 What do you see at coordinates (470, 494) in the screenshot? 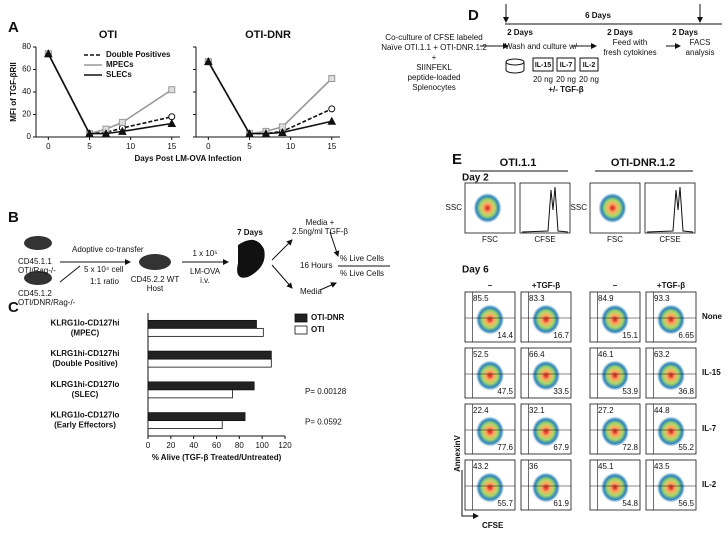
I see `axis-arrow` at bounding box center [470, 494].